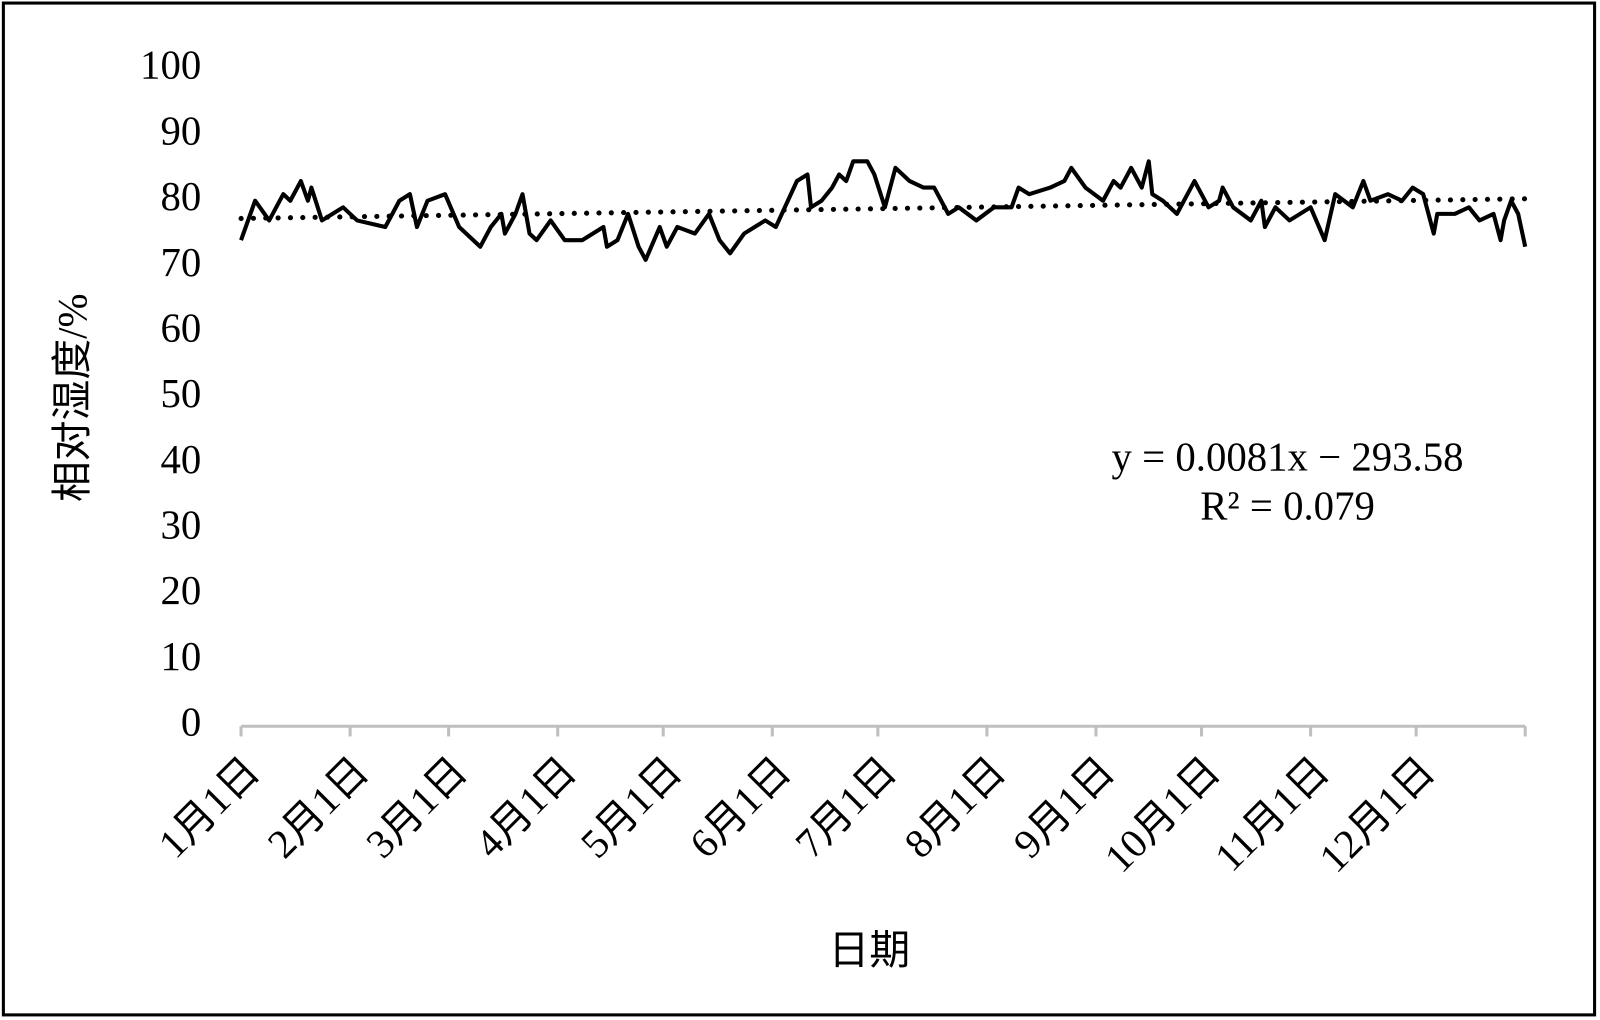  I want to click on y-tick-label: 70, so click(180, 262).